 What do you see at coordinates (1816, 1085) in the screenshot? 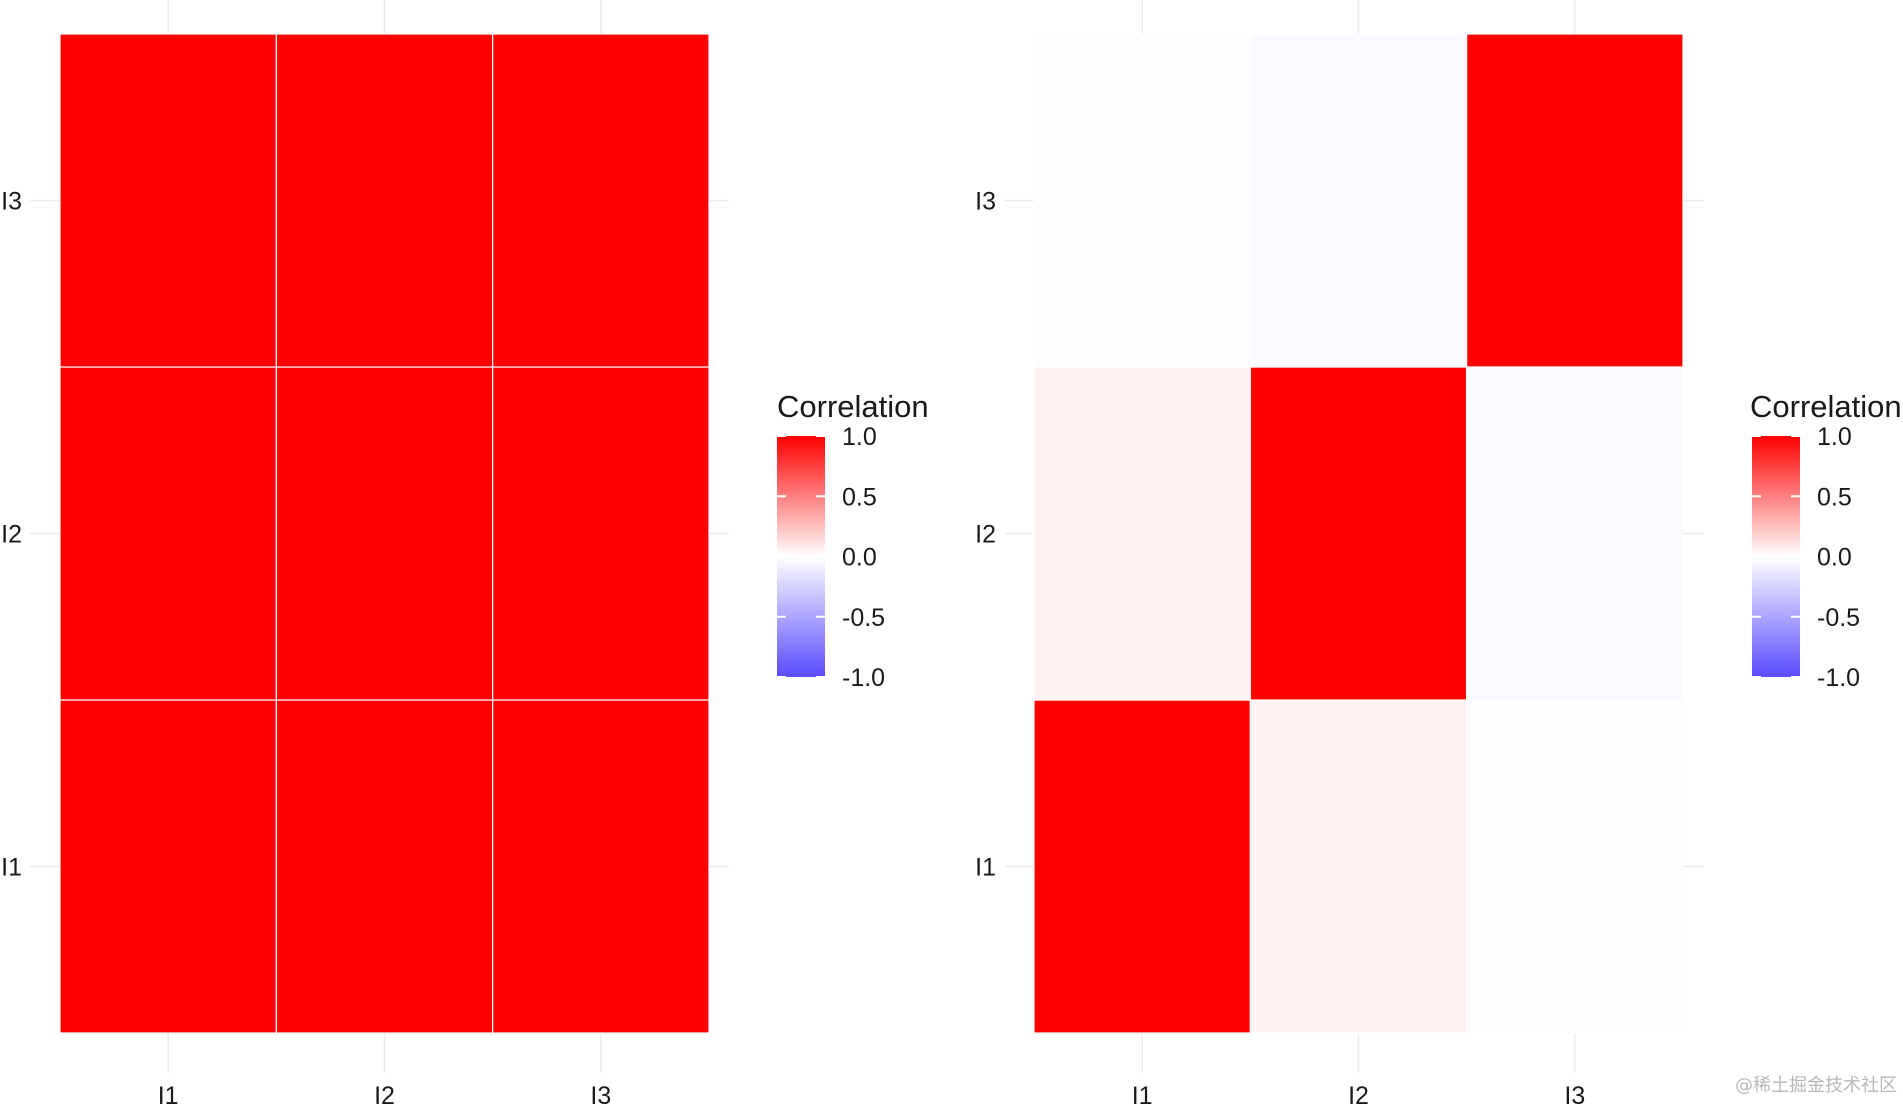
I see `watermark: @稀土掘金技术社区` at bounding box center [1816, 1085].